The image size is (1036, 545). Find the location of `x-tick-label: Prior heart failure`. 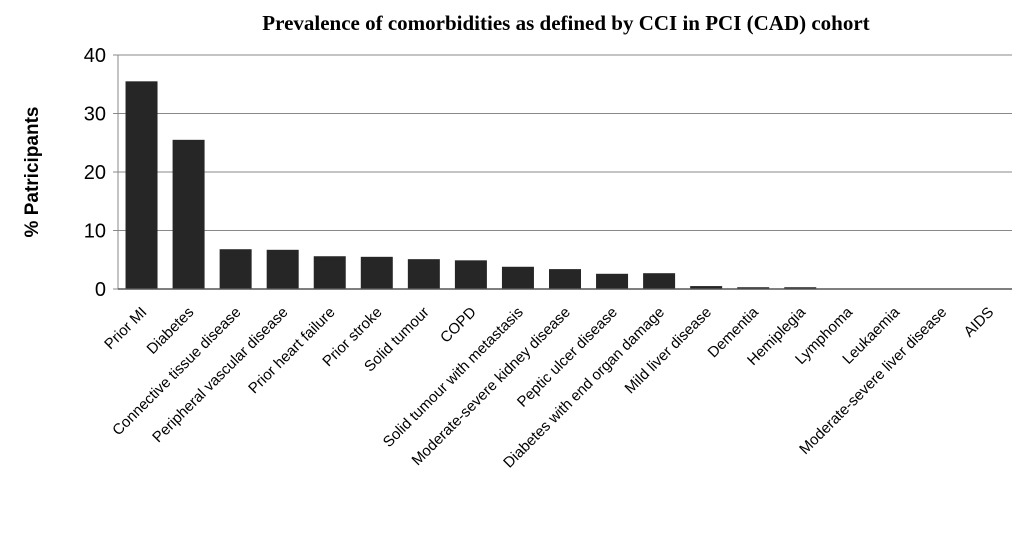

x-tick-label: Prior heart failure is located at coordinates (291, 350).